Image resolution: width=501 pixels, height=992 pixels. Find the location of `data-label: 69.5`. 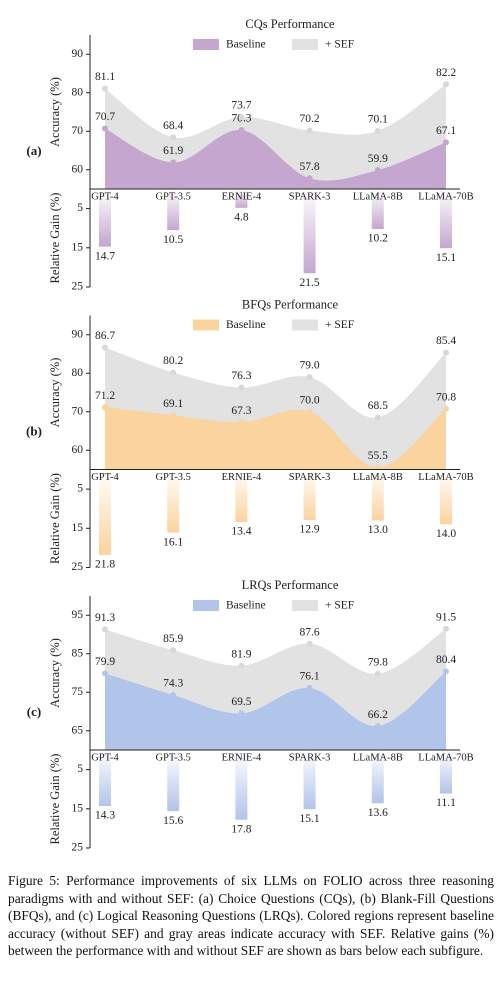

data-label: 69.5 is located at coordinates (241, 702).